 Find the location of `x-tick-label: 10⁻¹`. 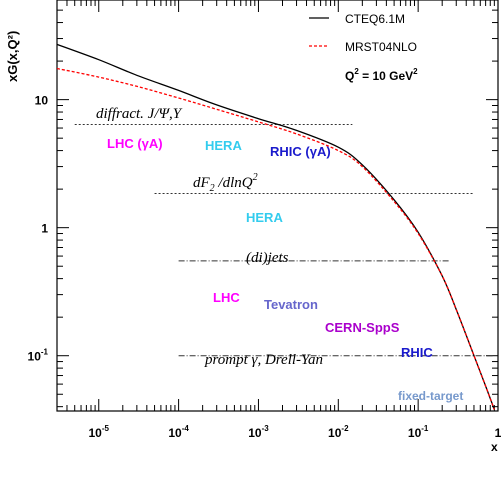

x-tick-label: 10⁻¹ is located at coordinates (418, 432).